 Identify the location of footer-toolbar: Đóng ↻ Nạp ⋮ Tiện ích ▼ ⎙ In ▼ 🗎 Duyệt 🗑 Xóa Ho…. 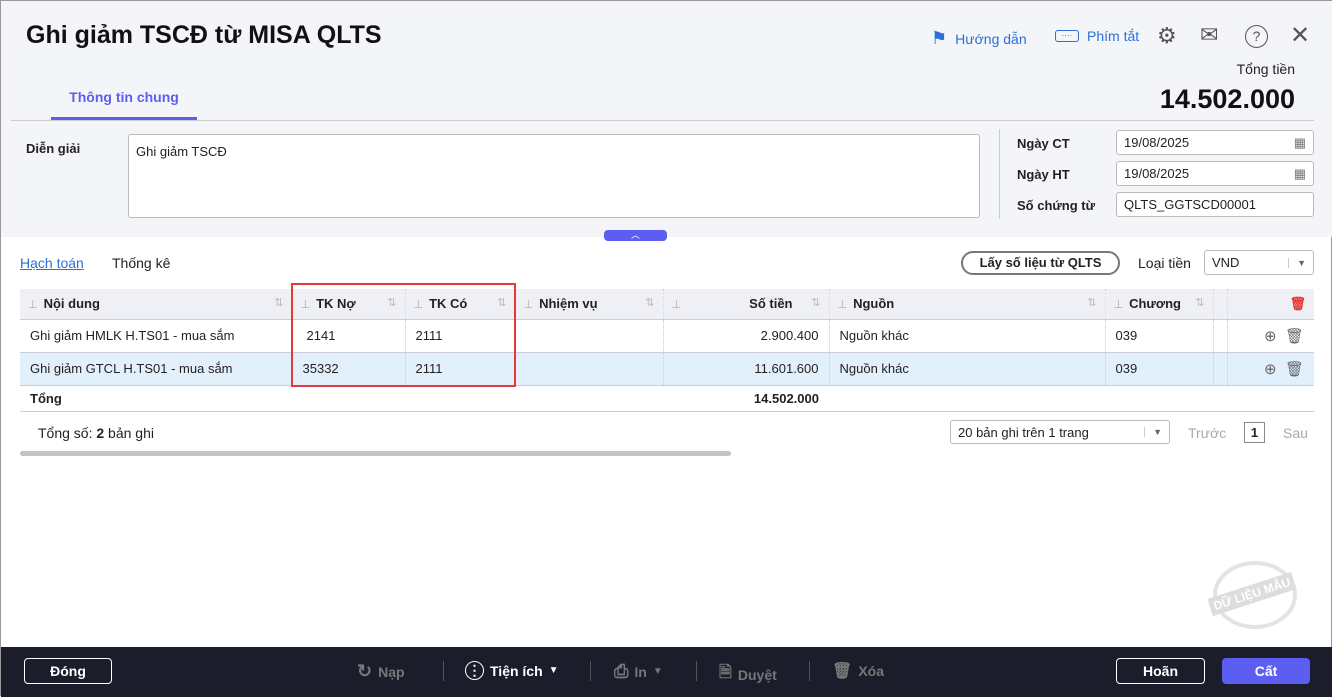
(666, 672).